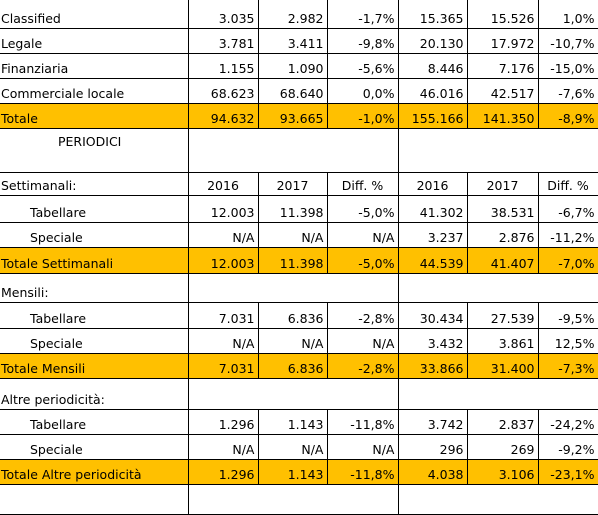  What do you see at coordinates (292, 116) in the screenshot?
I see `cell: 93.665` at bounding box center [292, 116].